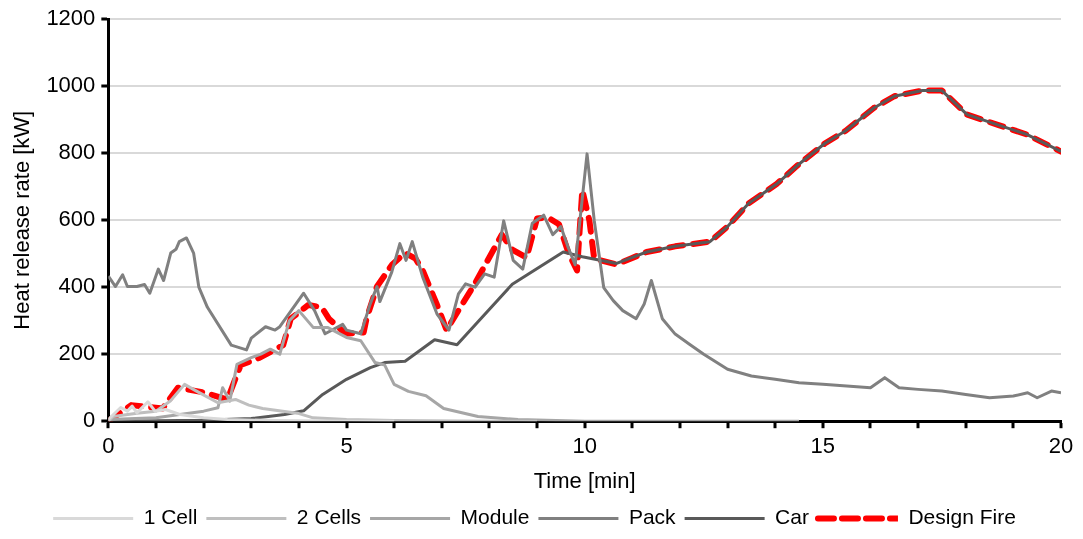 This screenshot has width=1083, height=539. I want to click on x-tick-label: 5, so click(346, 446).